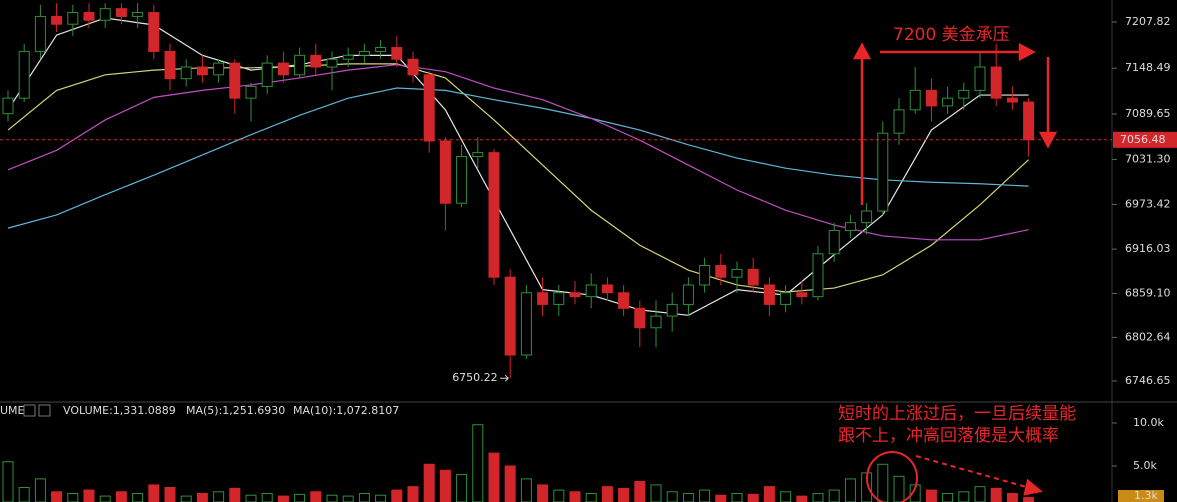  I want to click on low-arrow, so click(504, 378).